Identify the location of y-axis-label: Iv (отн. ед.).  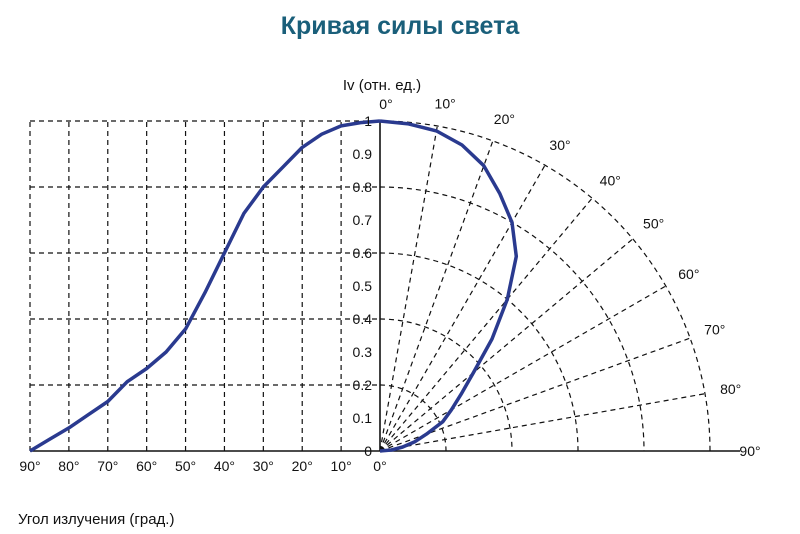
(382, 85).